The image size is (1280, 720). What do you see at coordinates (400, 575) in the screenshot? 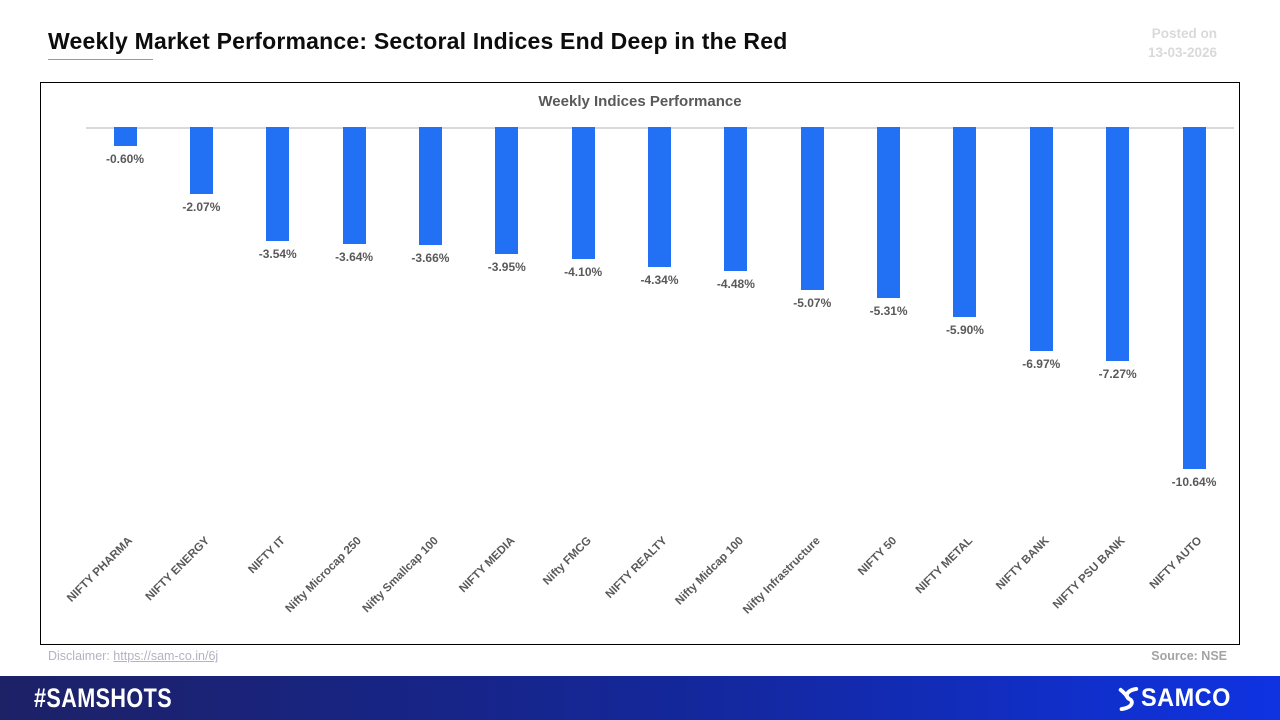
I see `x-axis-label: Nifty Smallcap 100` at bounding box center [400, 575].